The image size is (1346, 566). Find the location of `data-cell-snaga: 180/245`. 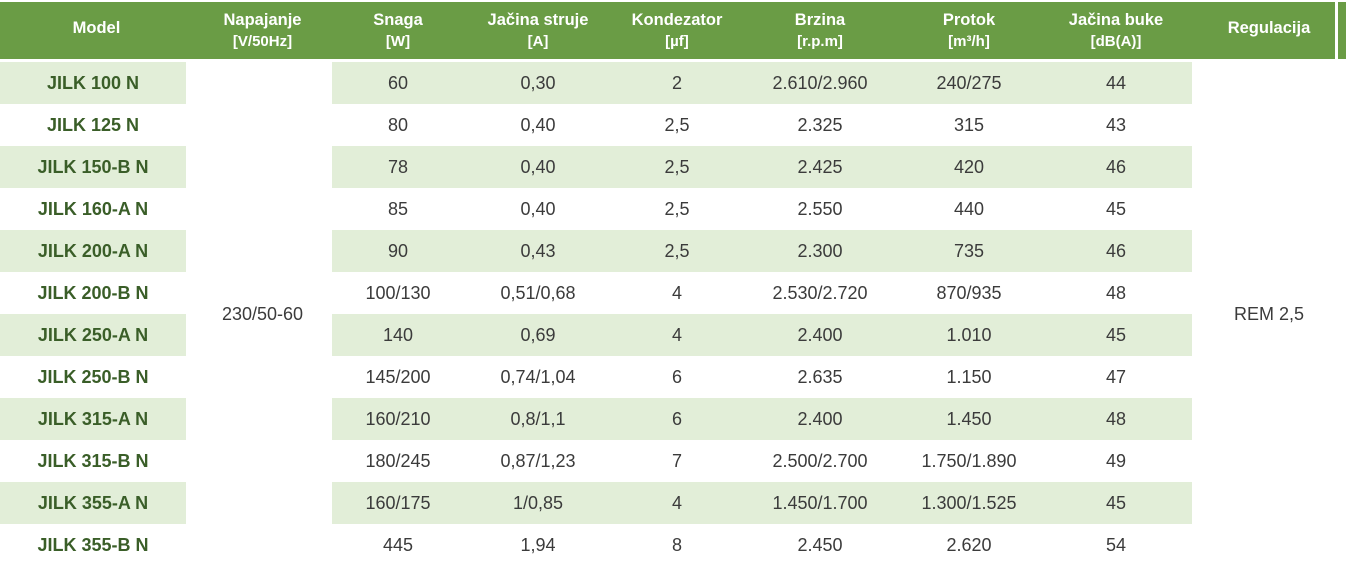

data-cell-snaga: 180/245 is located at coordinates (398, 461).